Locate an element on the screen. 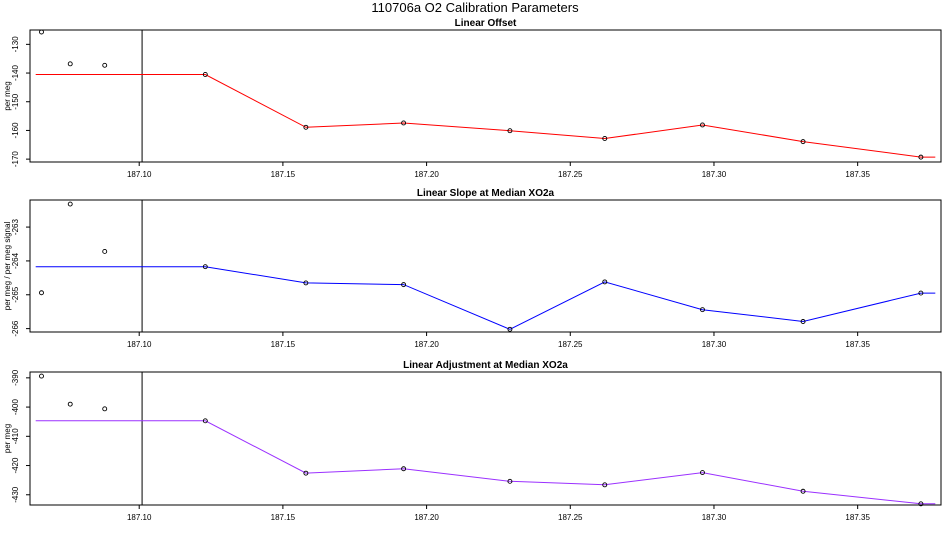  page-title: 110706a O2 Calibration Parameters is located at coordinates (475, 7).